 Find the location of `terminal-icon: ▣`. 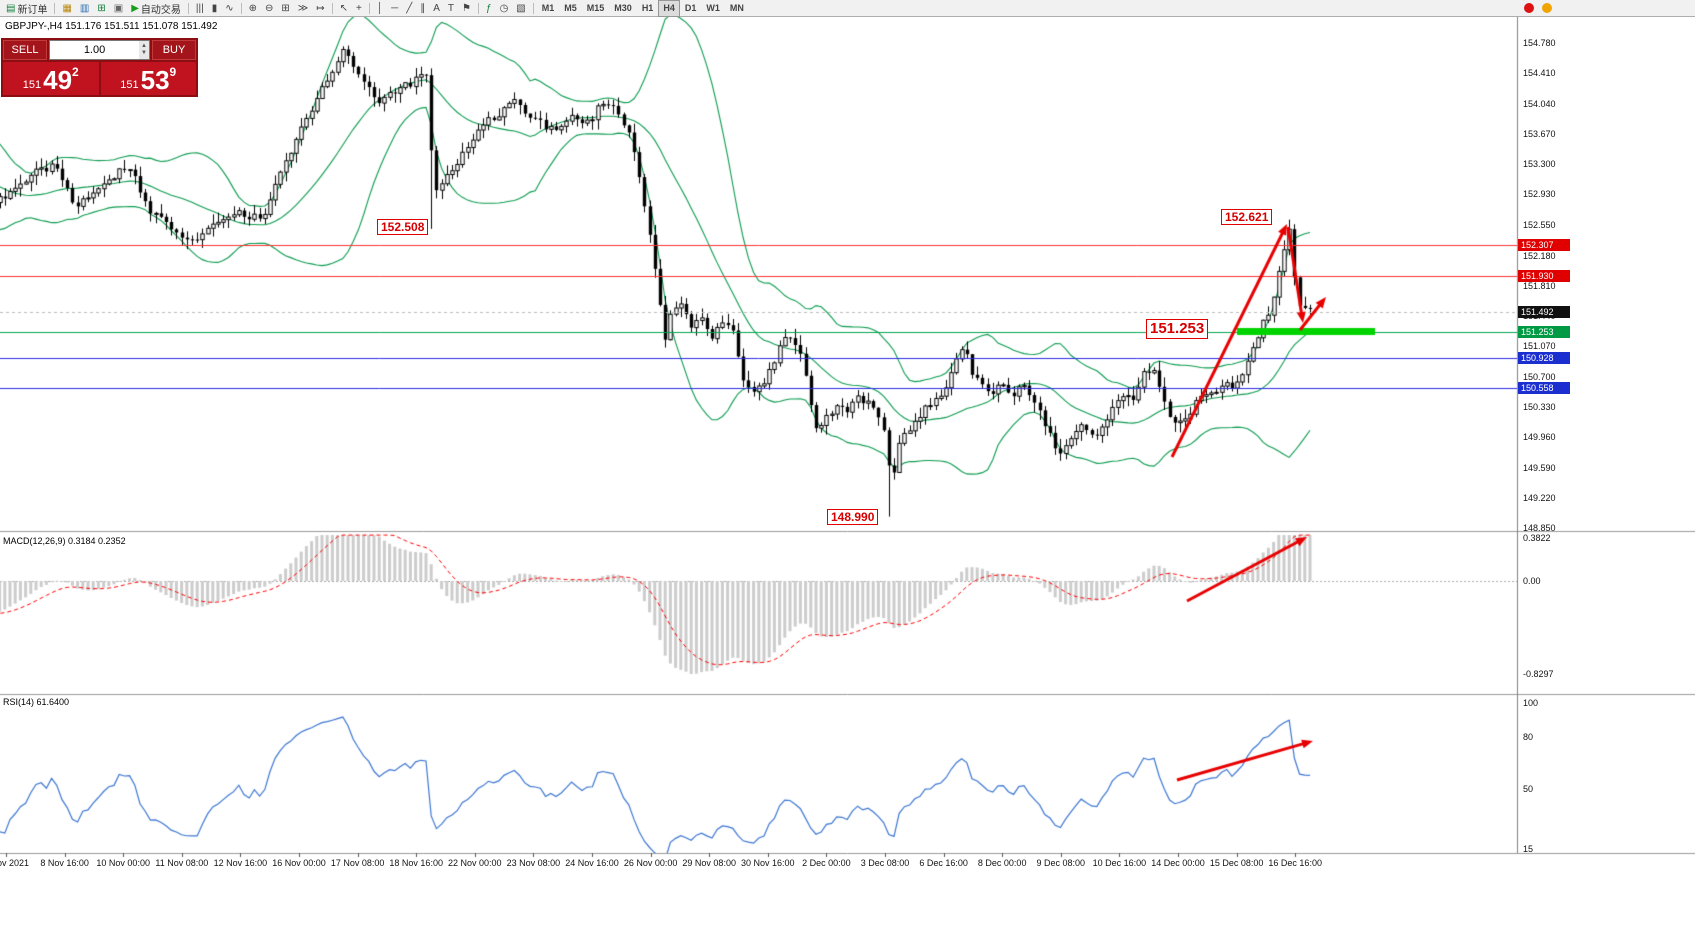

terminal-icon: ▣ is located at coordinates (118, 8).